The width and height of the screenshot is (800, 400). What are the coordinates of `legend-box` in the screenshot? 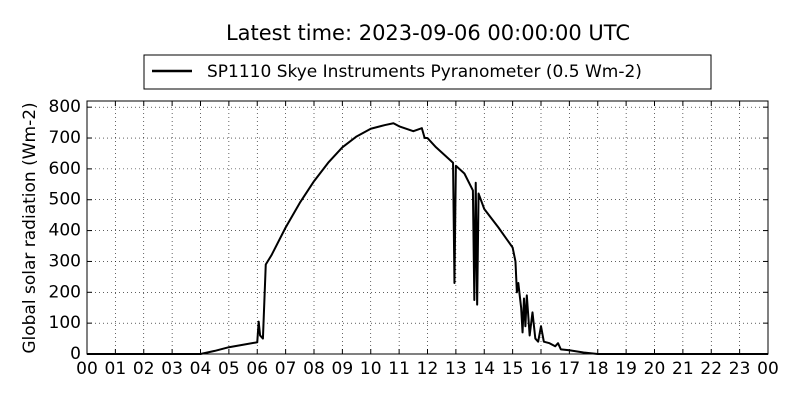 It's located at (427, 72).